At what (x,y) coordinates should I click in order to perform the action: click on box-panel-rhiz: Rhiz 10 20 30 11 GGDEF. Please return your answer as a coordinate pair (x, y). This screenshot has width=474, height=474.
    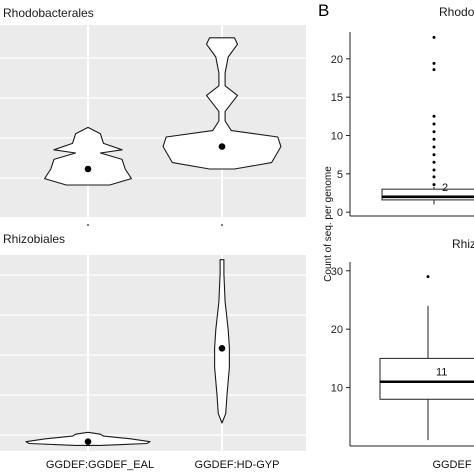
    Looking at the image, I should click on (402, 354).